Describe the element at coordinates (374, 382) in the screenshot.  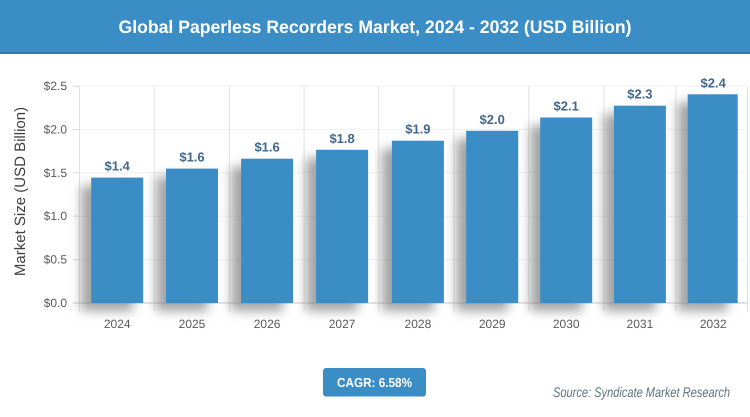
I see `svg-text: CAGR: 6.58%` at that location.